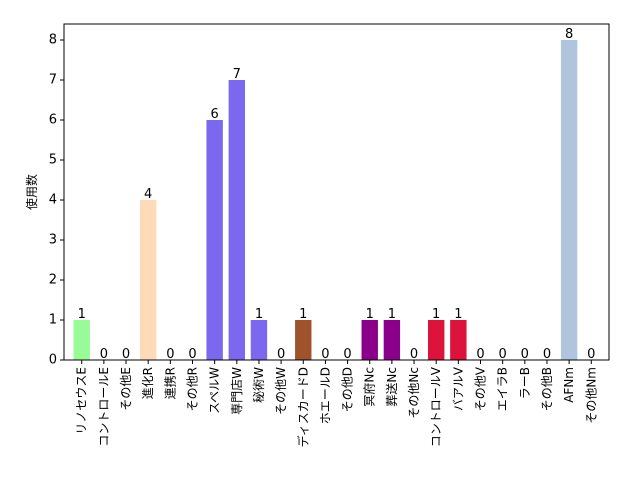  I want to click on y-tick-label: 2, so click(53, 280).